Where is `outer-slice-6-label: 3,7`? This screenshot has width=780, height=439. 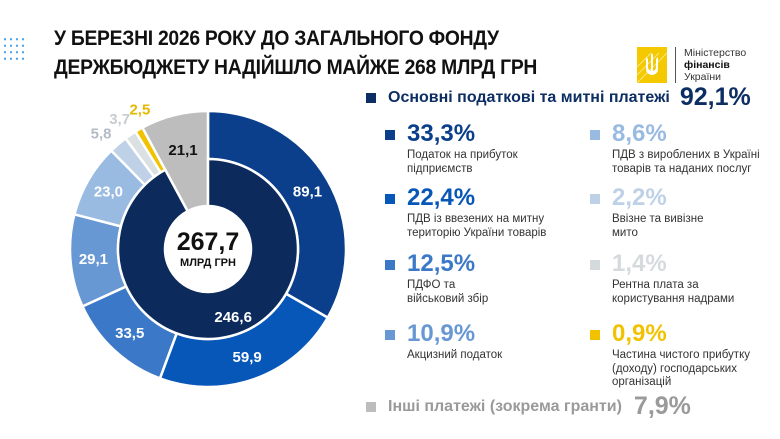
outer-slice-6-label: 3,7 is located at coordinates (119, 119).